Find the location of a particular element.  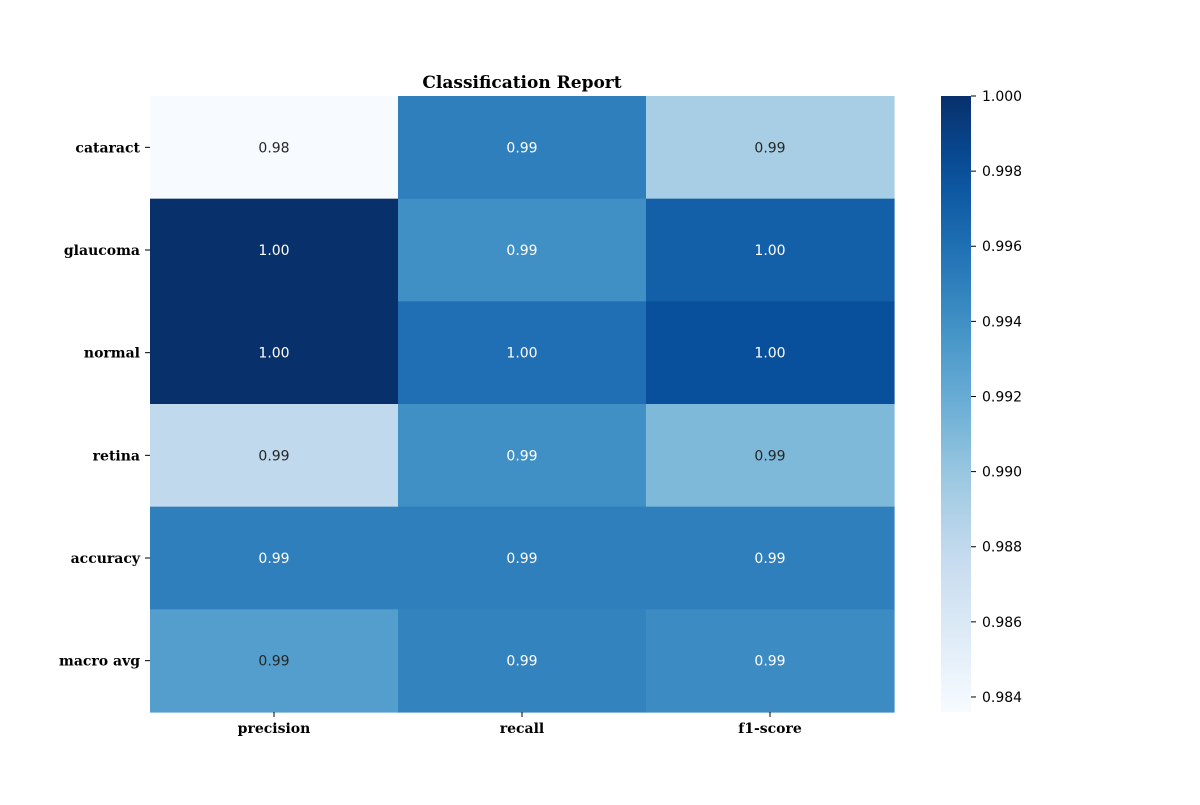

heatmap-cell-glaucoma-precision is located at coordinates (274, 250).